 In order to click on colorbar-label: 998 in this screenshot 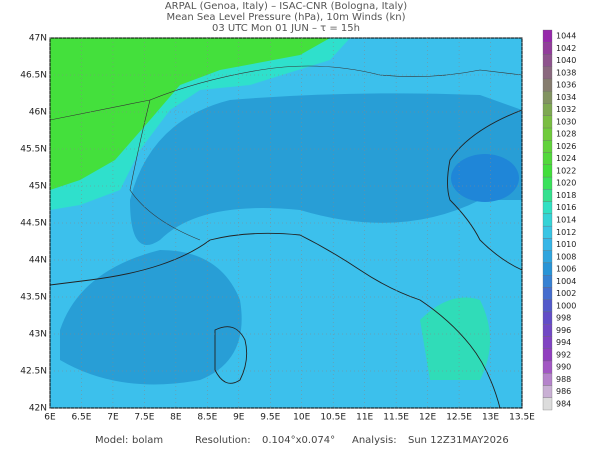, I will do `click(563, 318)`.